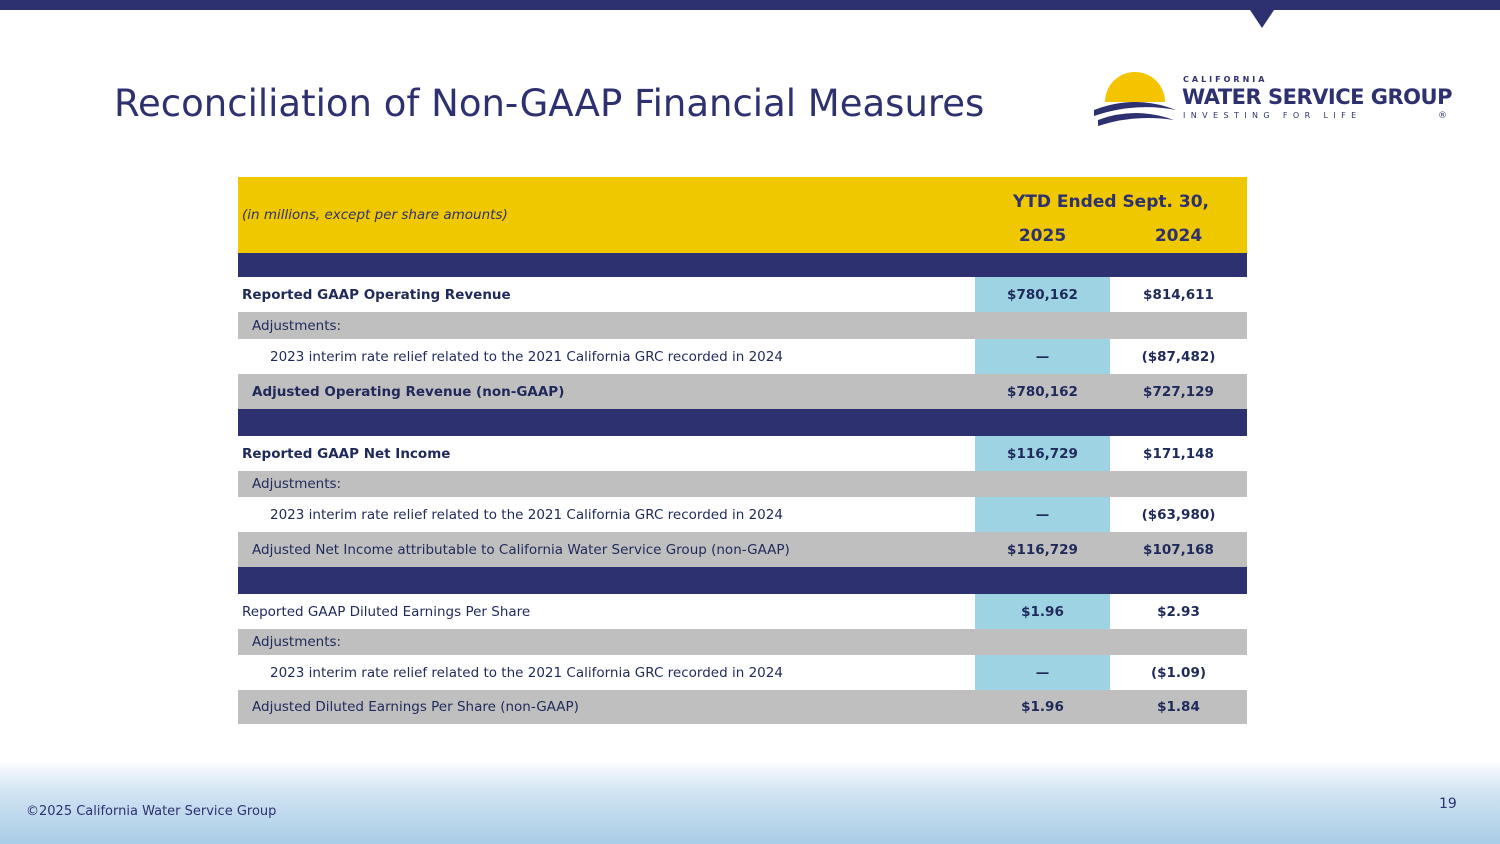 Image resolution: width=1500 pixels, height=844 pixels. What do you see at coordinates (1317, 97) in the screenshot?
I see `logo-name: WATER SERVICE GROUP` at bounding box center [1317, 97].